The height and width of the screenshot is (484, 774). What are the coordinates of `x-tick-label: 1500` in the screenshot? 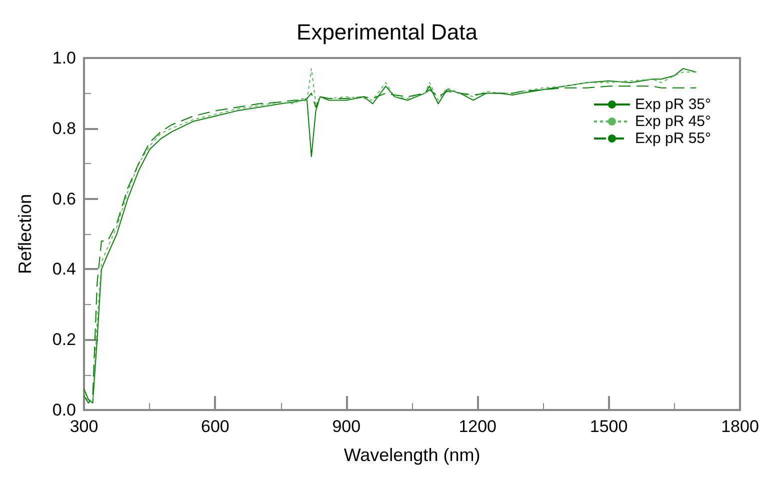 It's located at (609, 426).